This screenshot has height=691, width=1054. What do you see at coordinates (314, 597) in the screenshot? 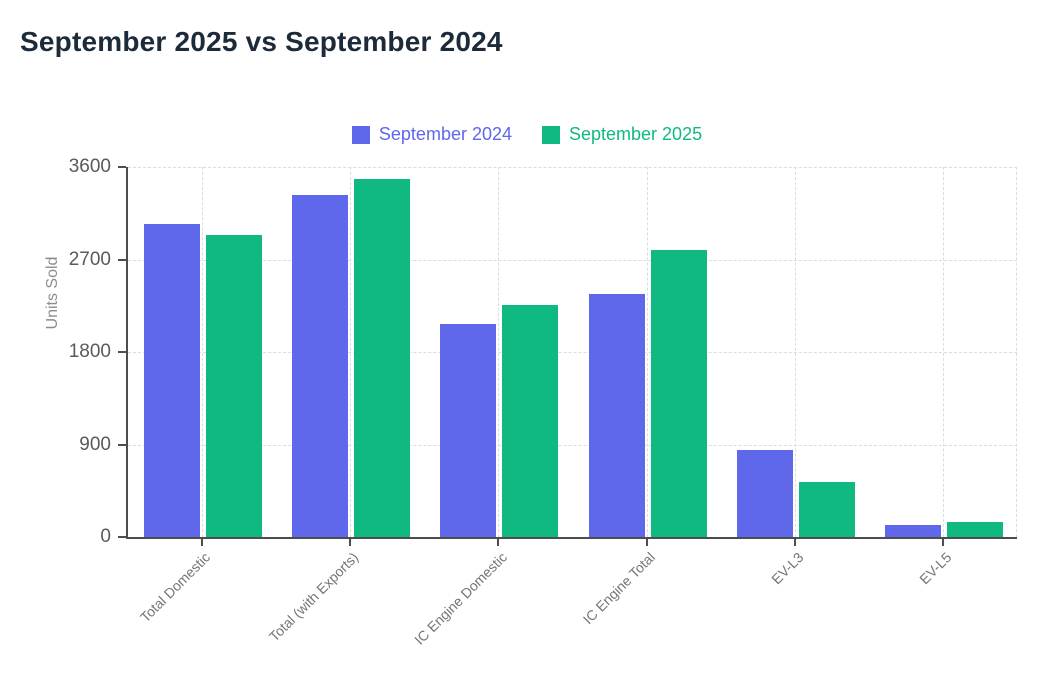
I see `x-tick-label: Total (with Exports)` at bounding box center [314, 597].